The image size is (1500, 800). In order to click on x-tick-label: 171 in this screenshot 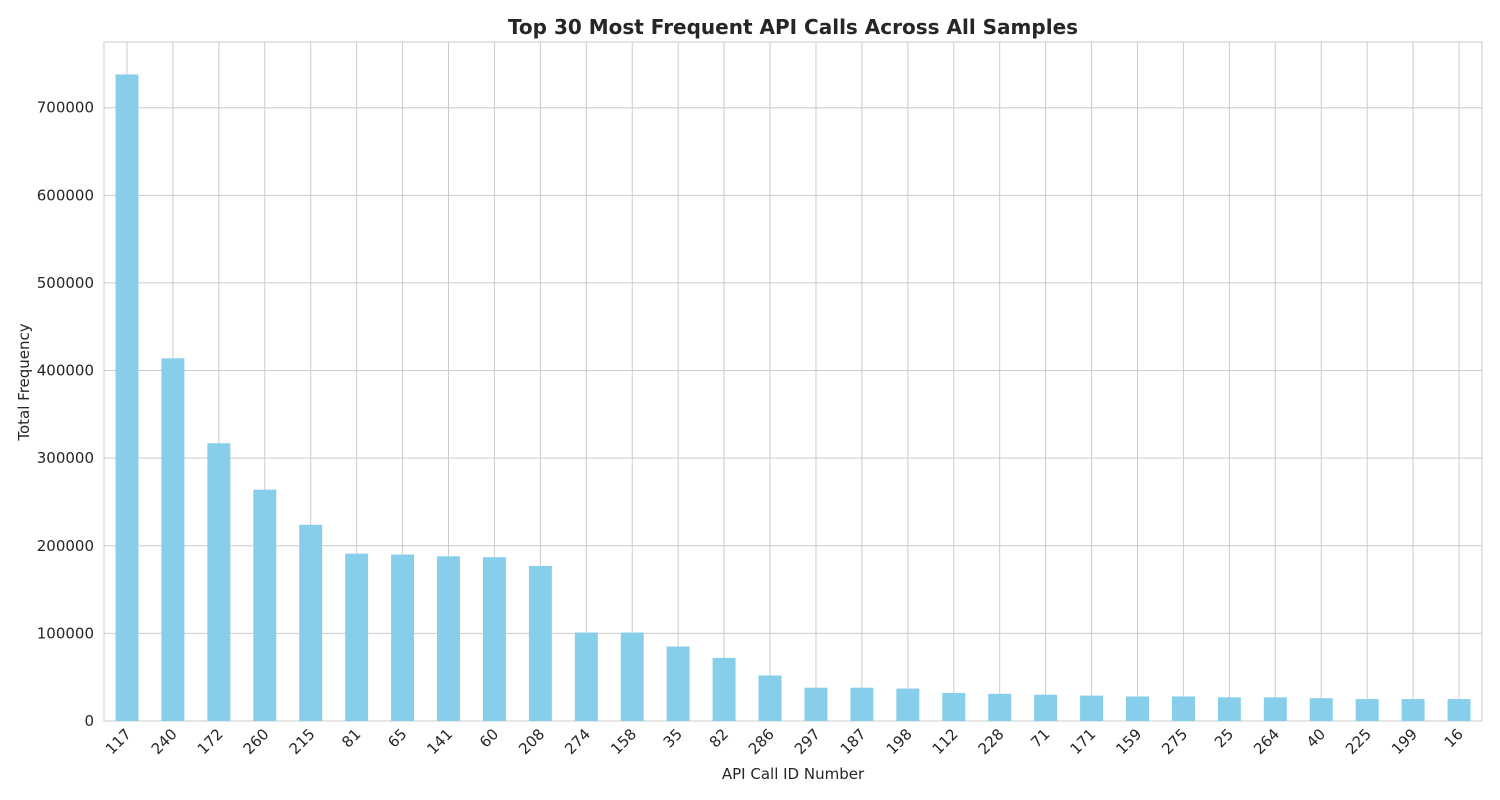, I will do `click(1082, 741)`.